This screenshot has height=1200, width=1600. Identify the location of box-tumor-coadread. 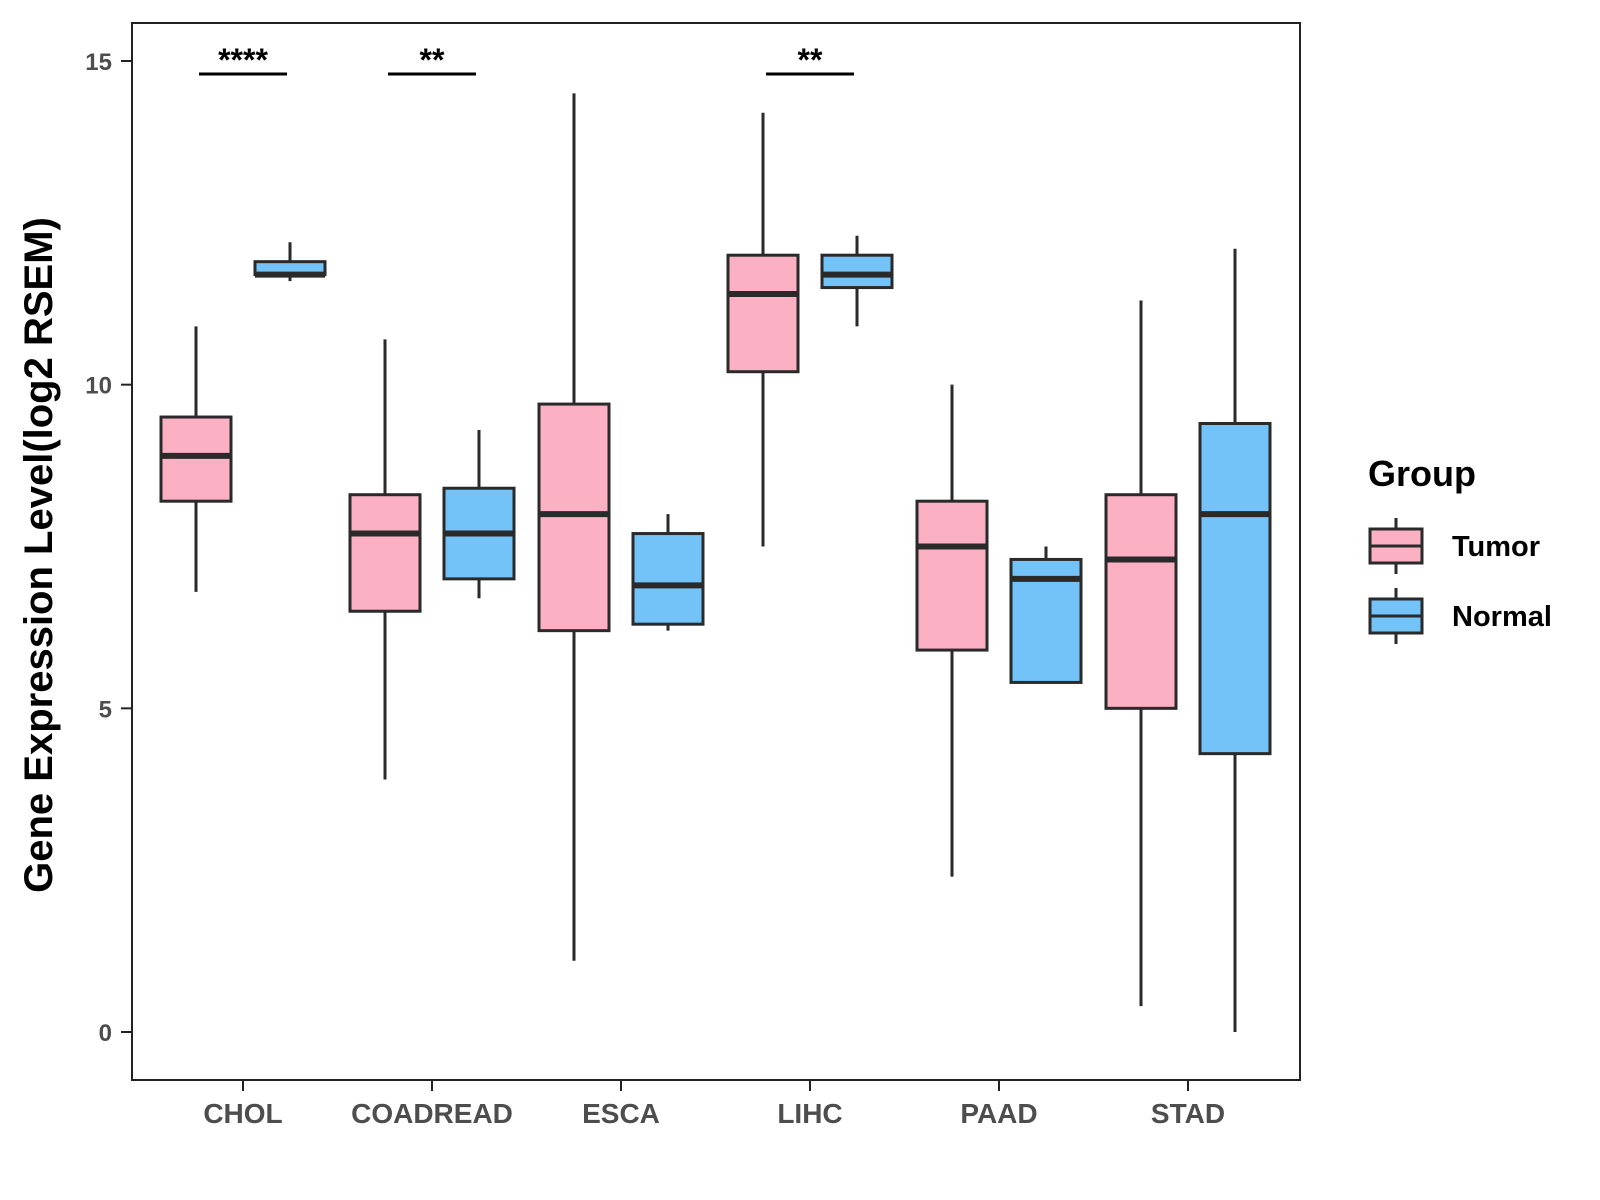
(385, 559).